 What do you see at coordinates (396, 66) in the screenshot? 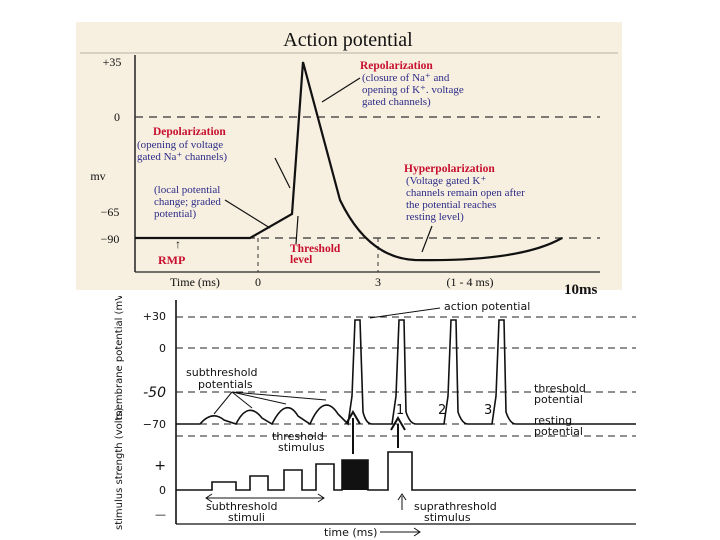
I see `repolarization-heading: Repolarization` at bounding box center [396, 66].